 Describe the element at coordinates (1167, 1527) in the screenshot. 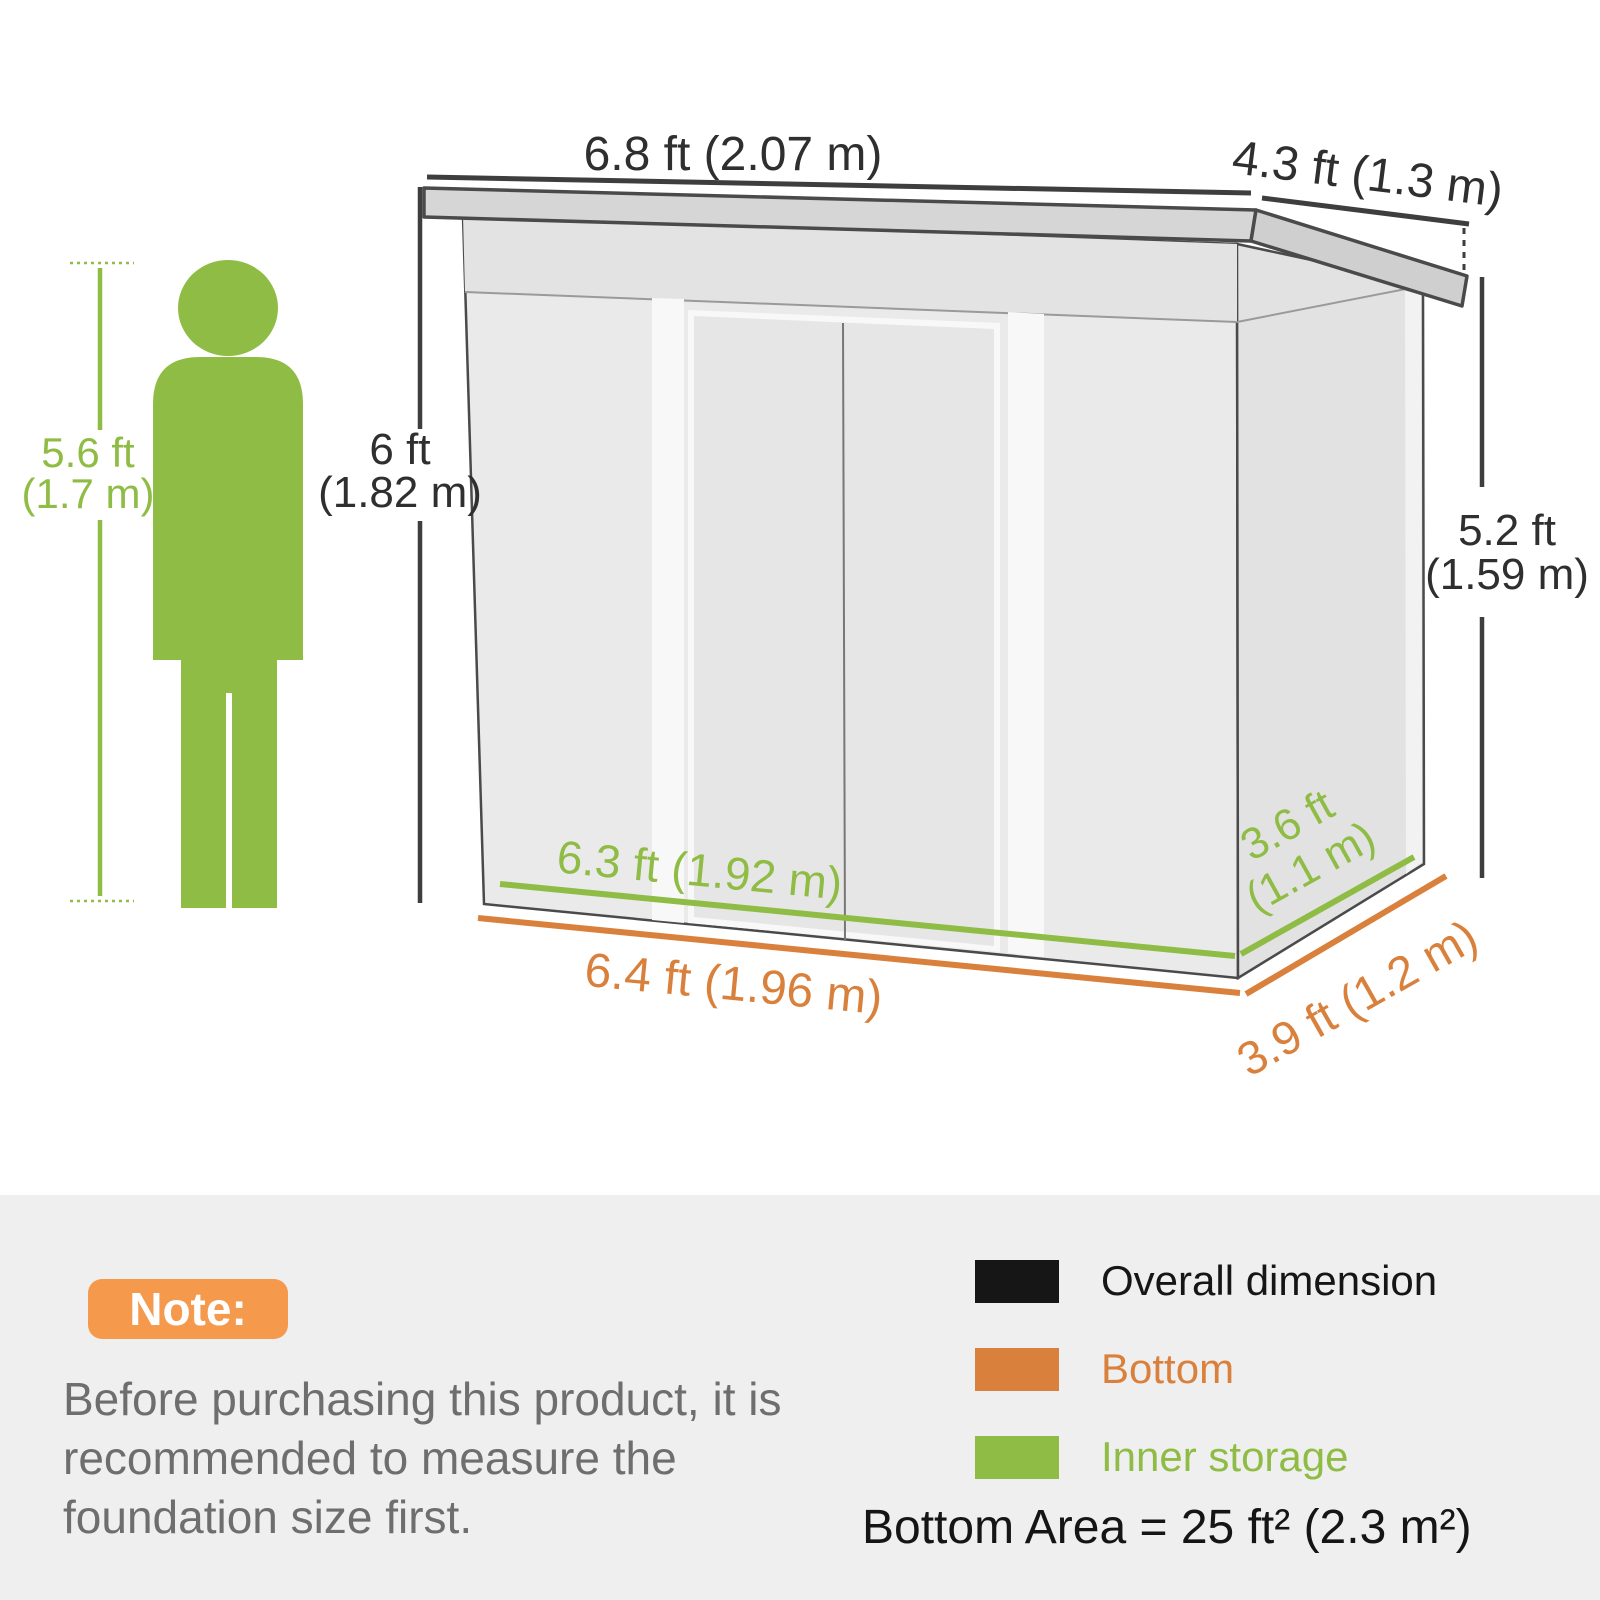

I see `bottom-area-text: Bottom Area = 25 ft² (2.3 m²)` at that location.